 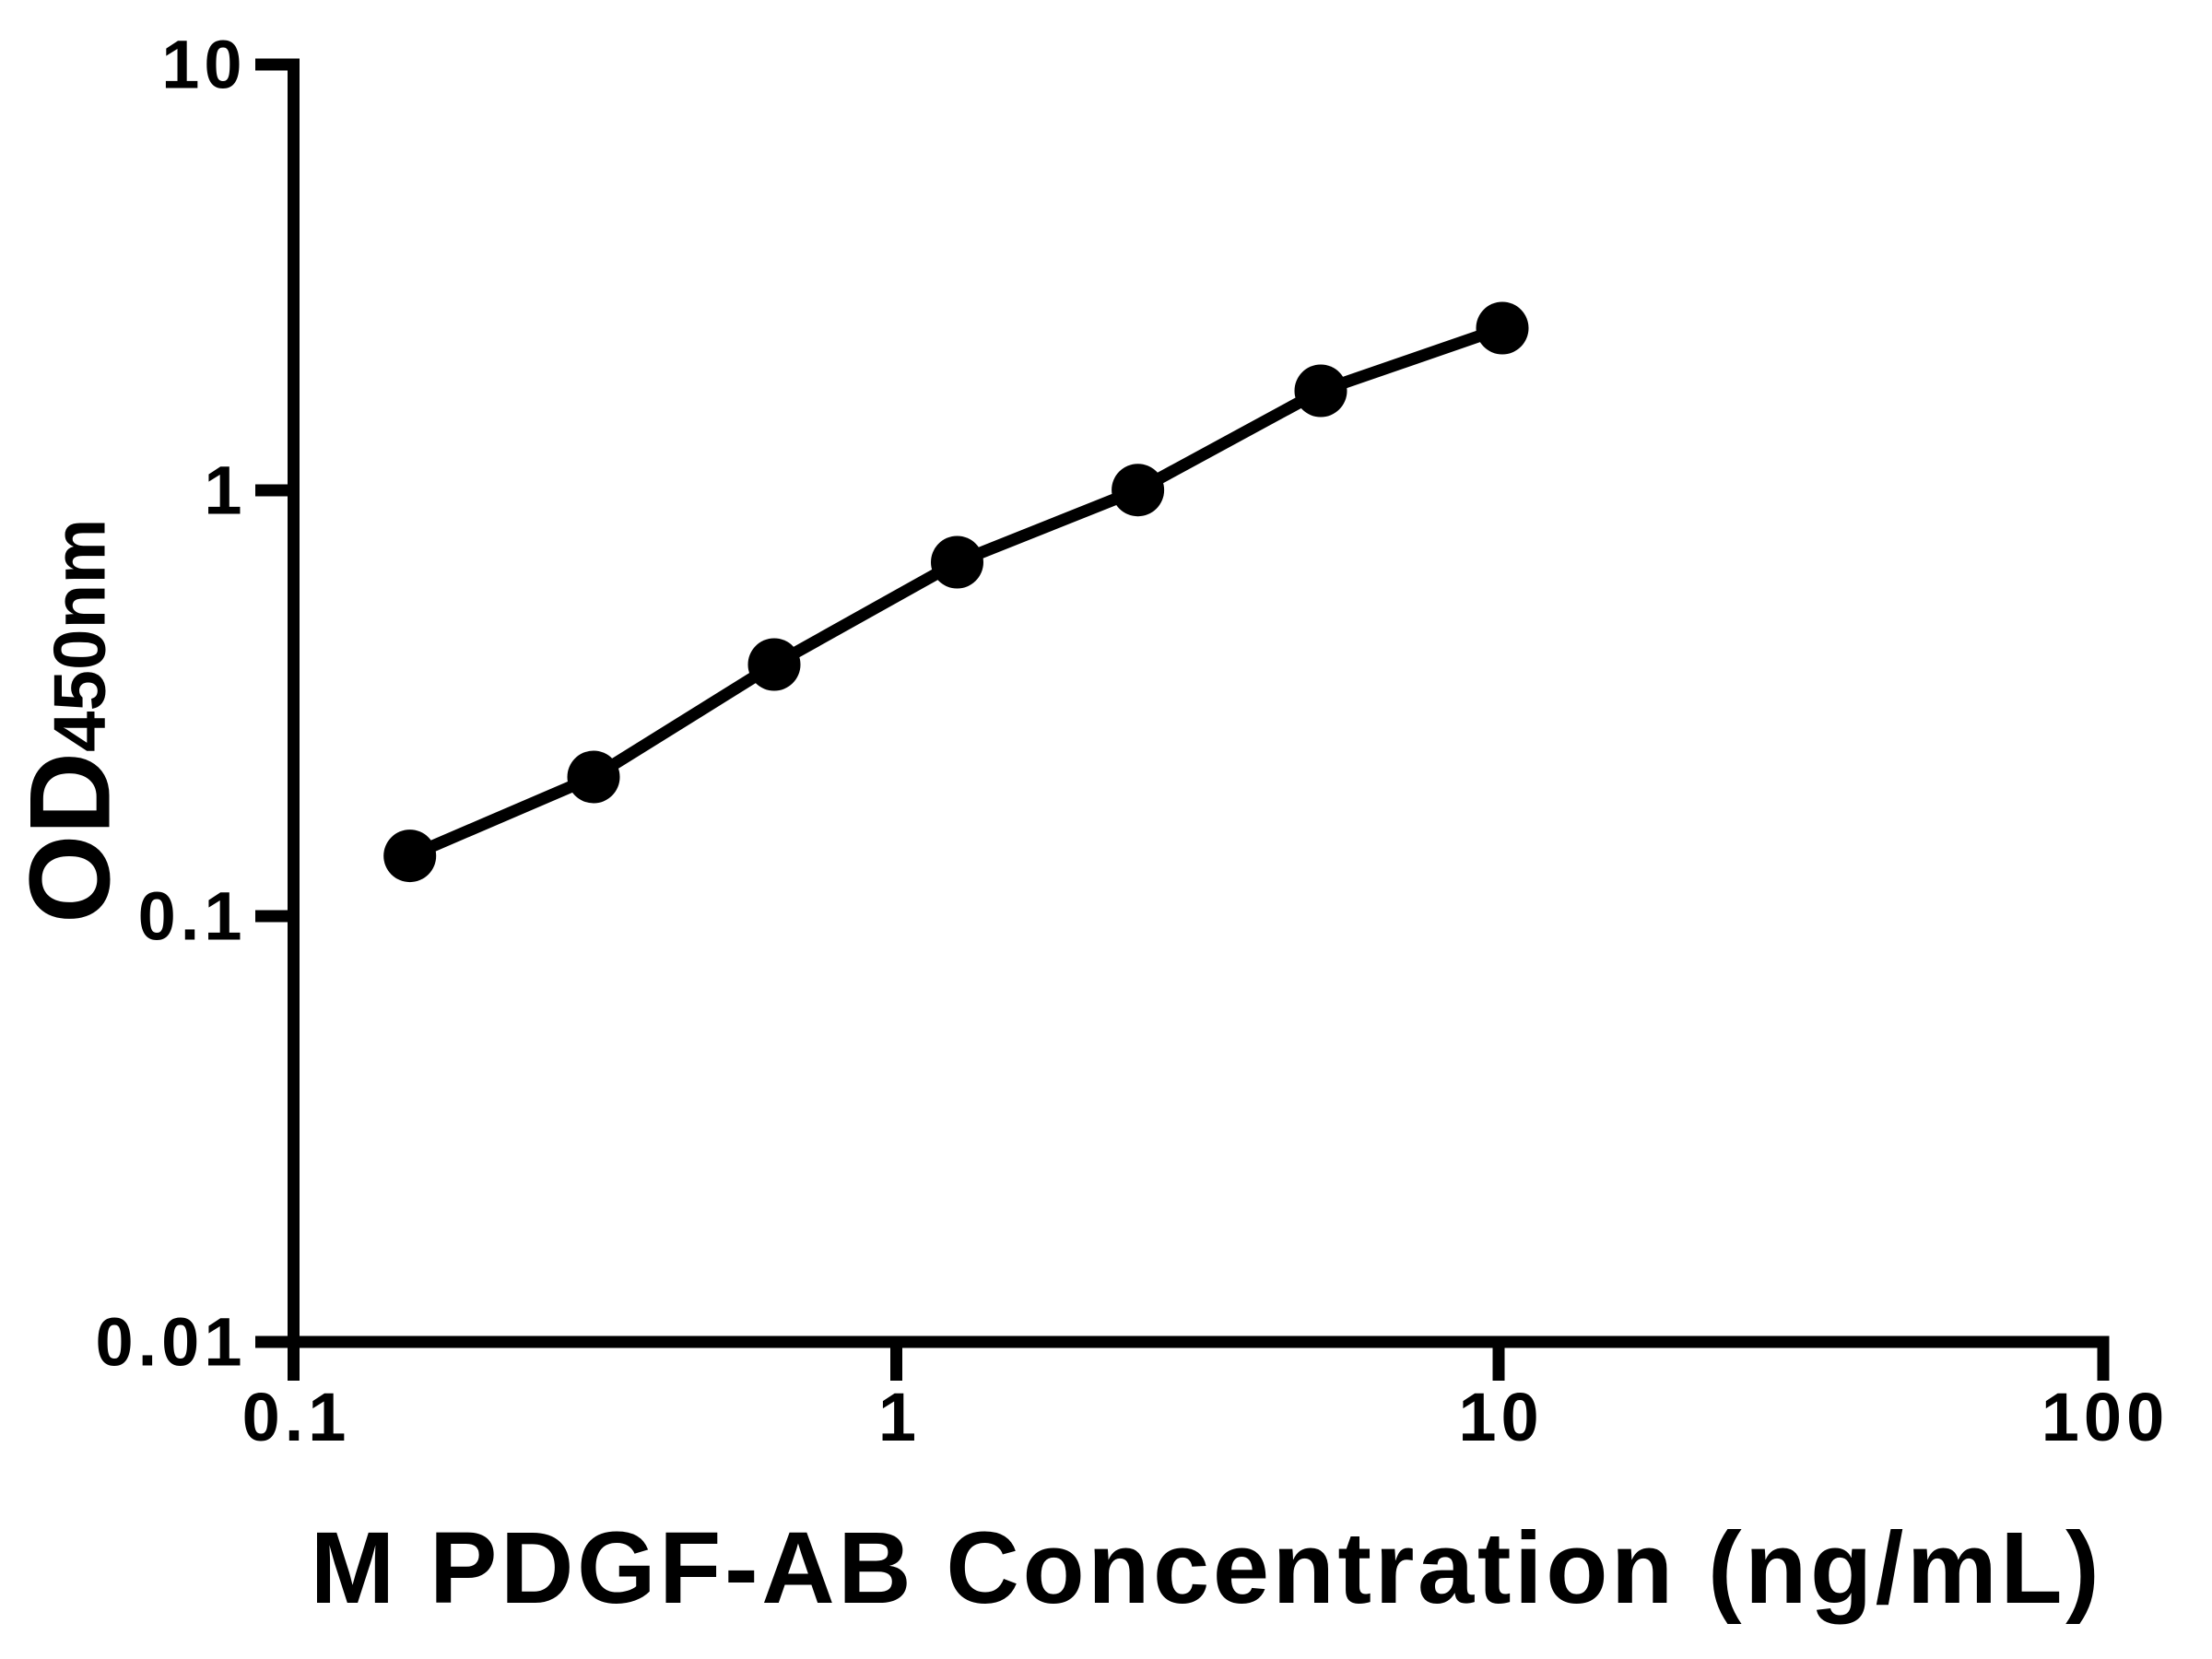 I want to click on svg-text:M PDGF-AB Concentration (ng/mL: M PDGF-AB Concentration (ng/mL), so click(x=1207, y=1568).